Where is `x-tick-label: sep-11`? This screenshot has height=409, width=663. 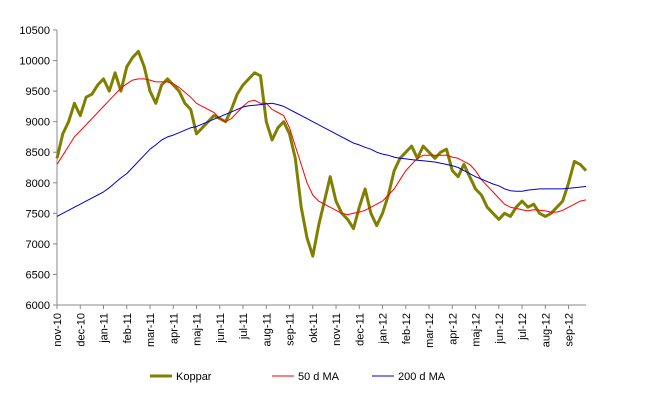
x-tick-label: sep-11 is located at coordinates (291, 329).